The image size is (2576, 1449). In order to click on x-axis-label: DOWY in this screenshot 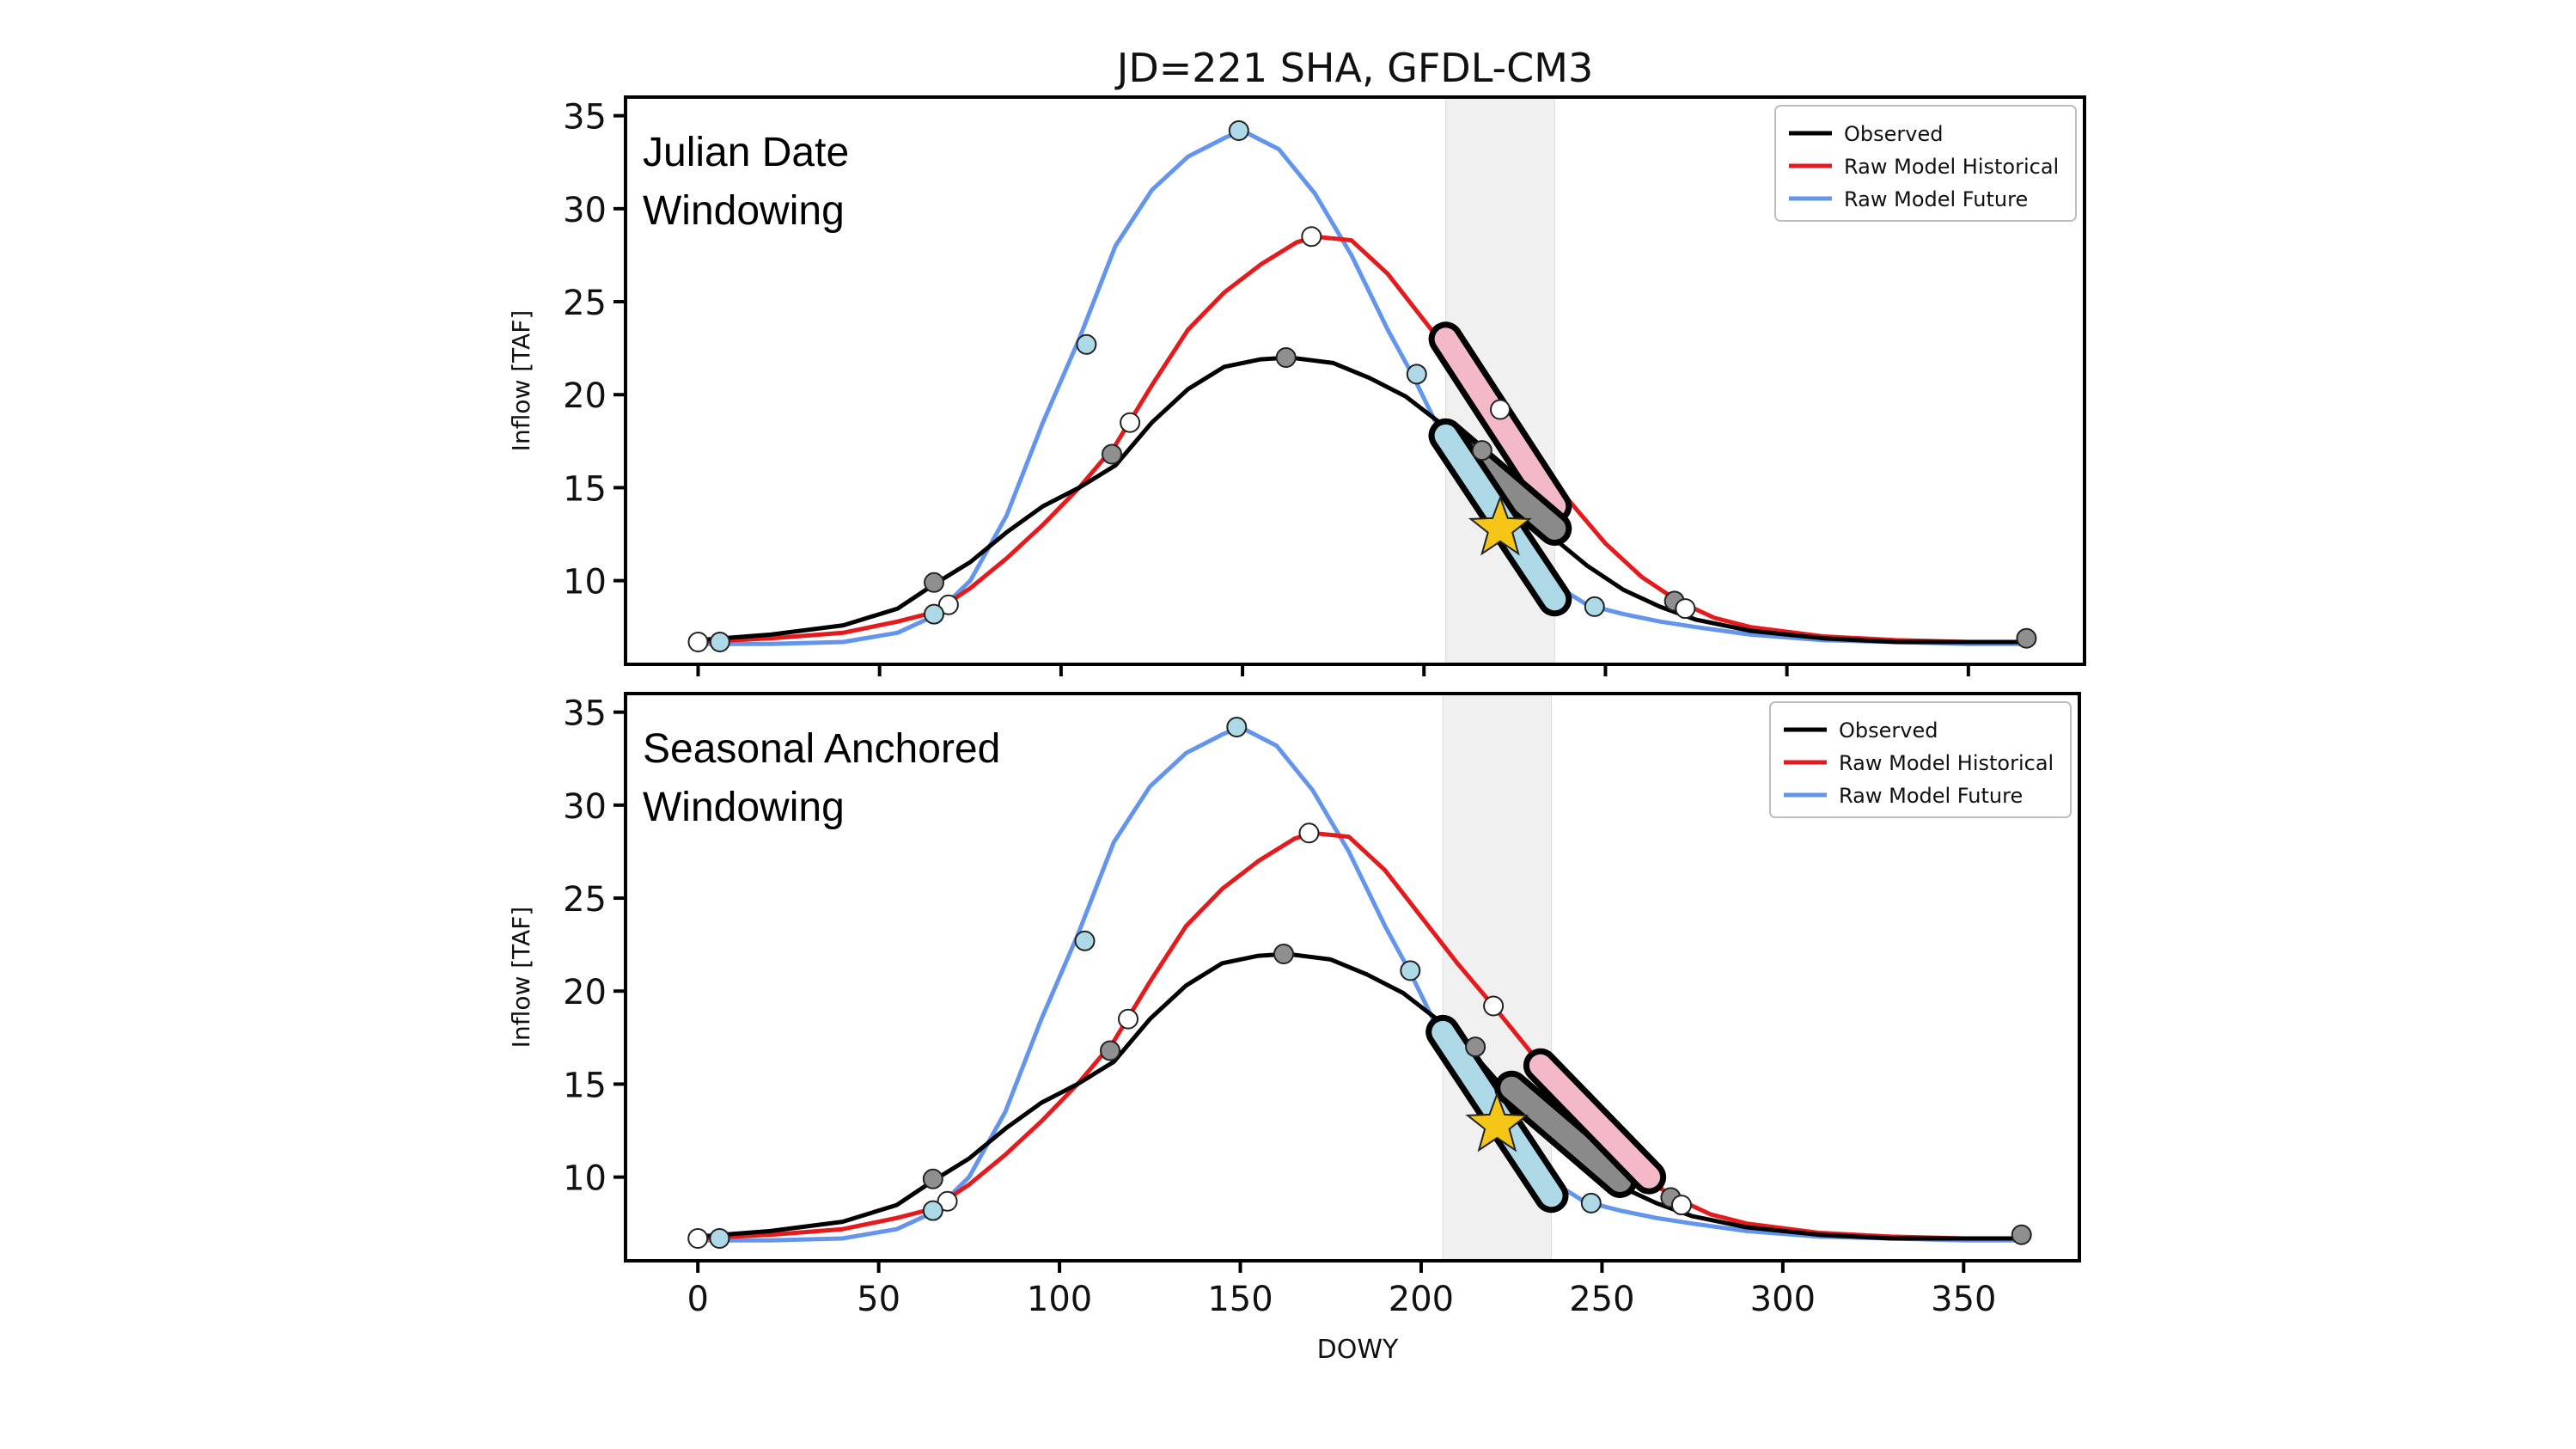, I will do `click(1358, 1350)`.